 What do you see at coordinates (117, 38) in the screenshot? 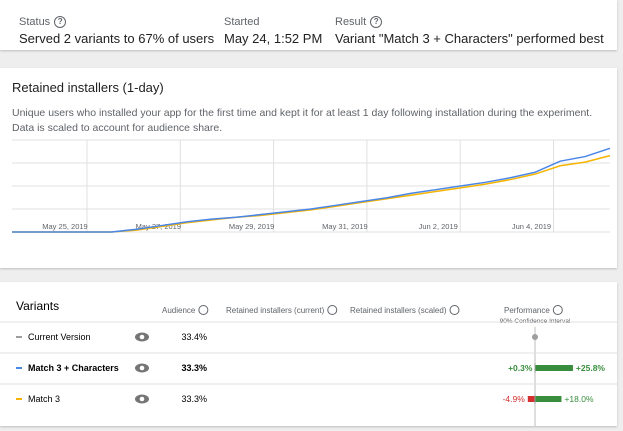
I see `status-value: Served 2 variants to 67% of users` at bounding box center [117, 38].